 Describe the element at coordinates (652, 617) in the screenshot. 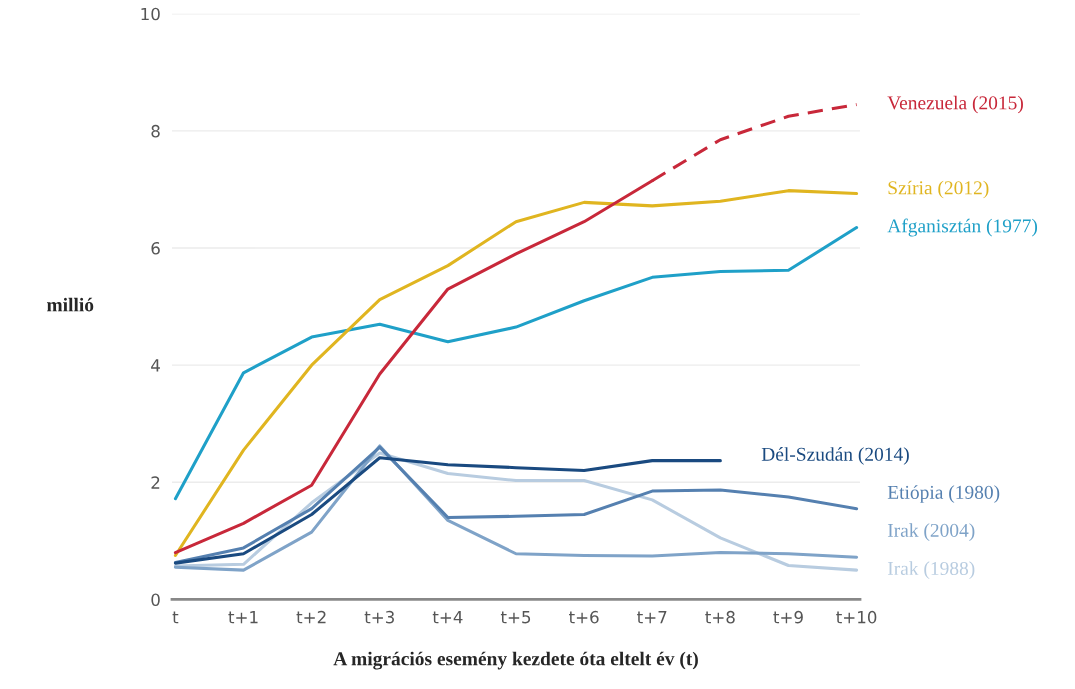

I see `x-tick-label: t+7` at that location.